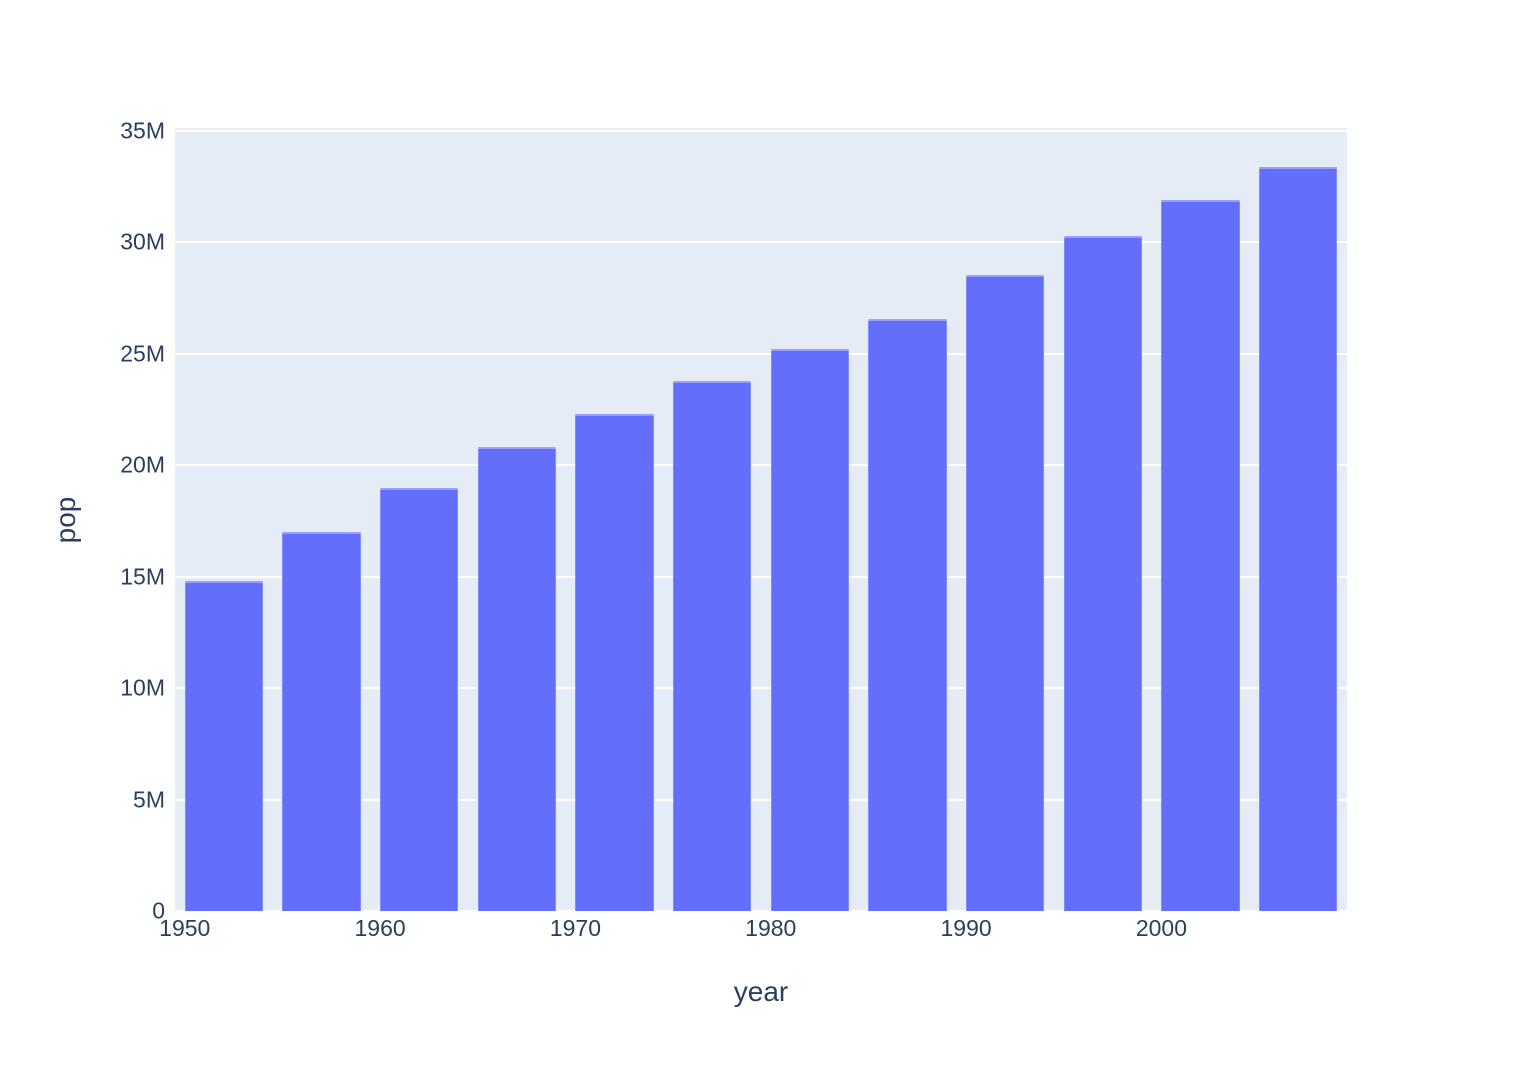  Describe the element at coordinates (419, 699) in the screenshot. I see `bar-1962` at that location.